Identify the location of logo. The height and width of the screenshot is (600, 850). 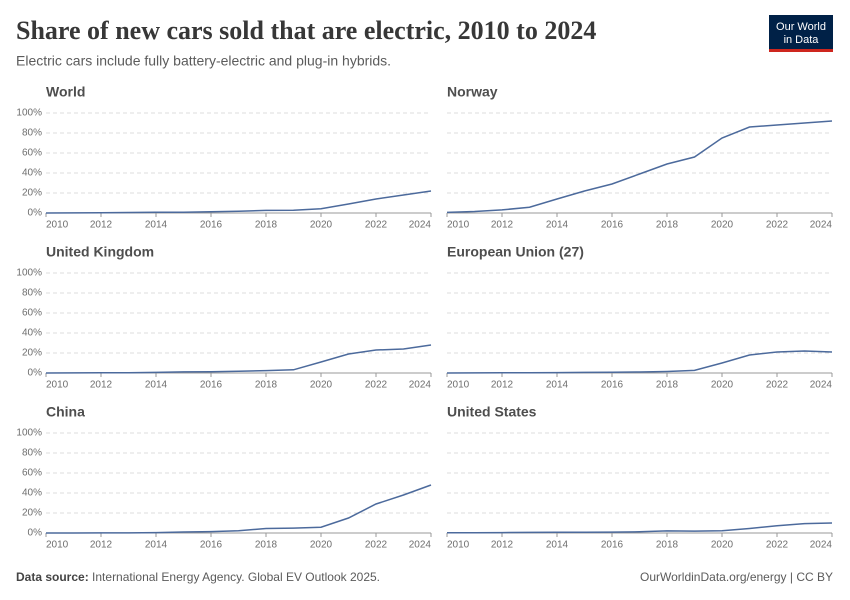
(801, 33).